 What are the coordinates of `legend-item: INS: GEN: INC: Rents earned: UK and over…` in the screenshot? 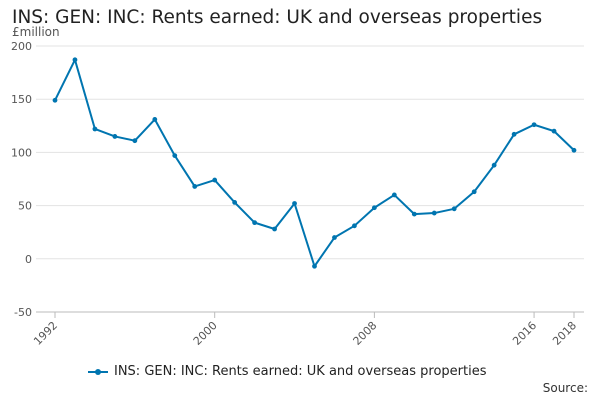 It's located at (287, 371).